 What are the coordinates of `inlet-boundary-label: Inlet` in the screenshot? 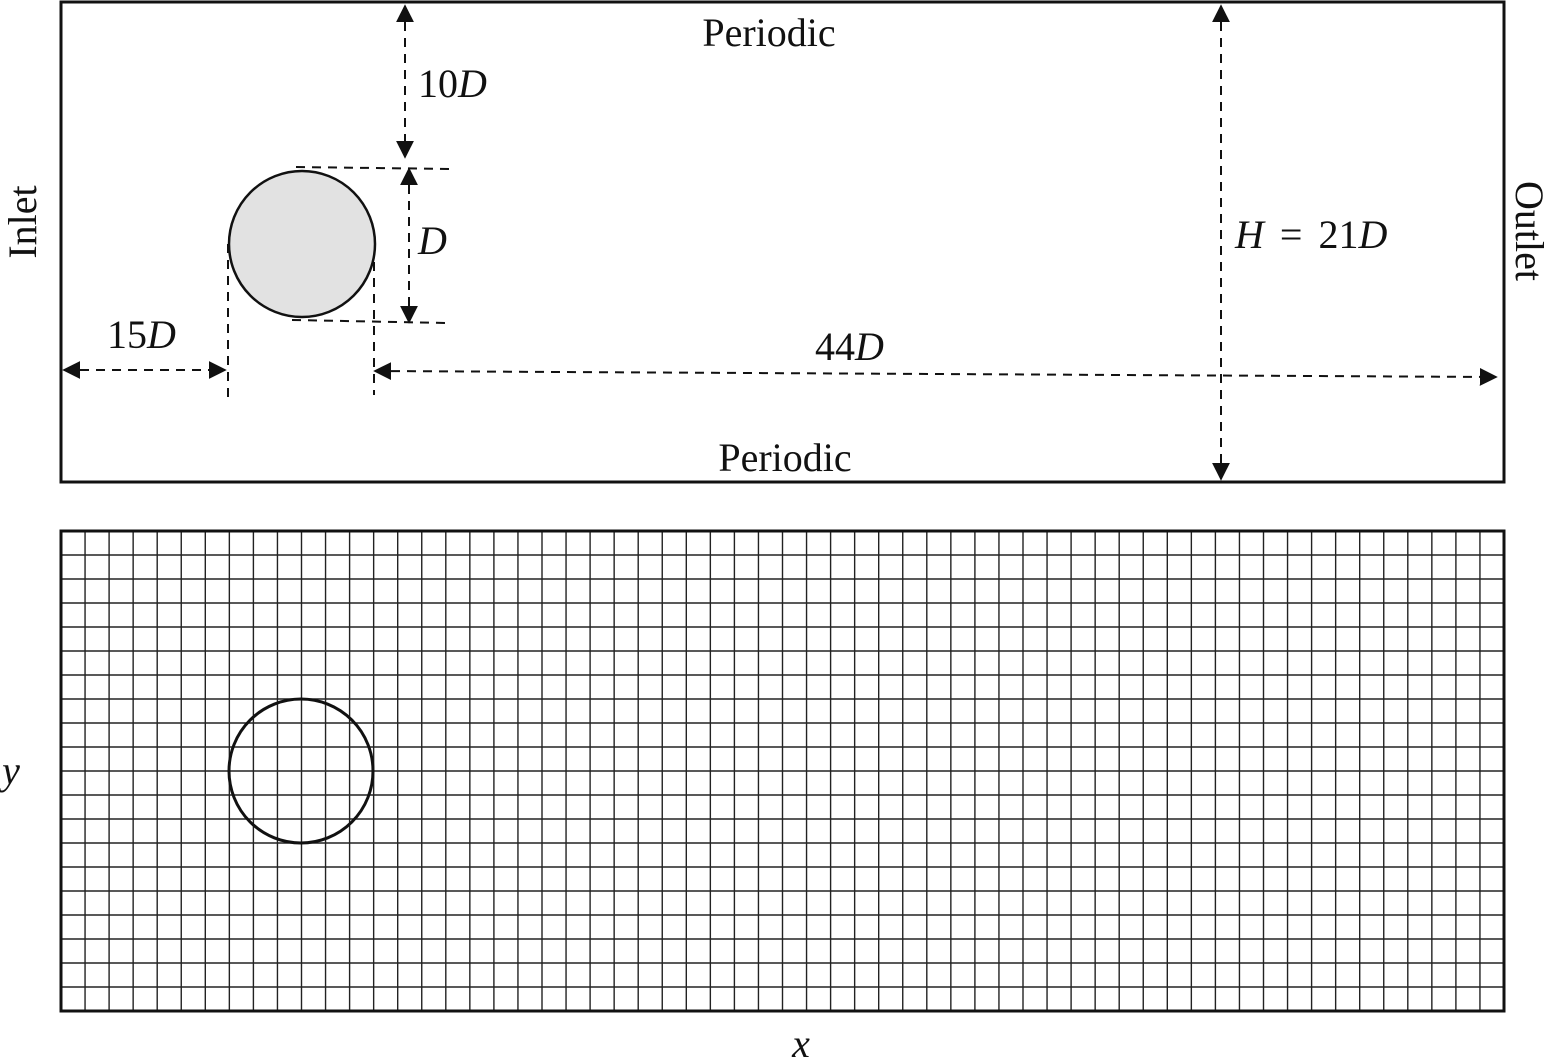 It's located at (22, 221).